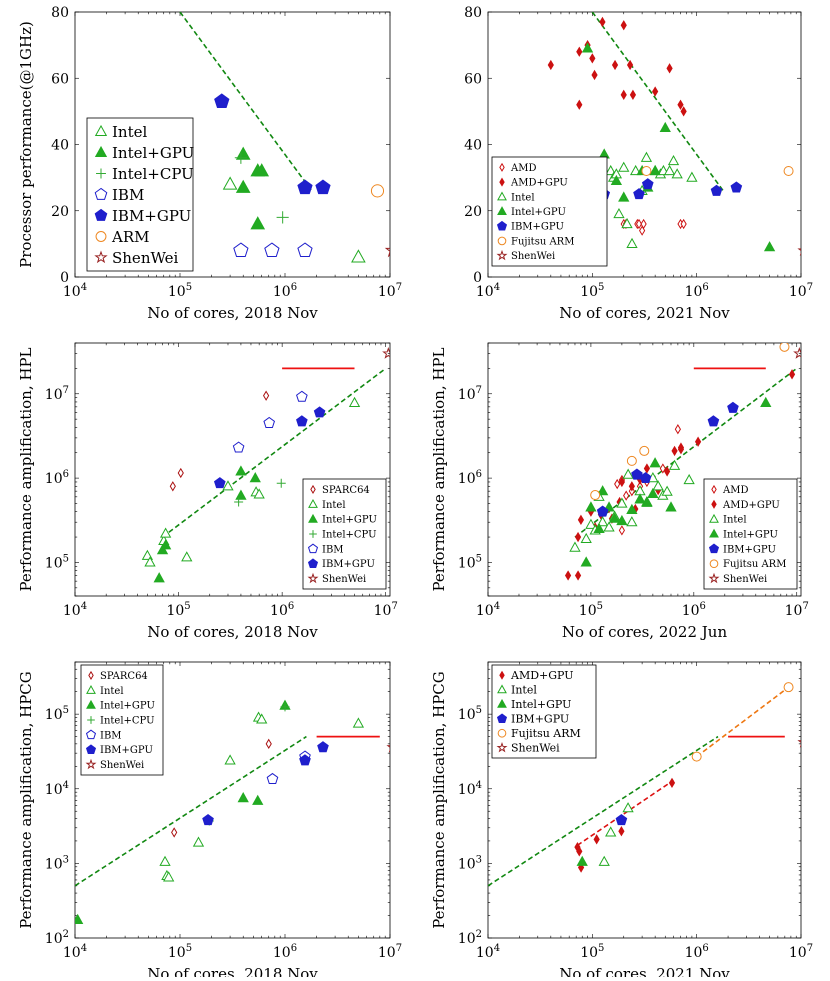 This screenshot has height=981, width=830. What do you see at coordinates (26, 469) in the screenshot?
I see `y-axis-label: Performance amplification, HPL` at bounding box center [26, 469].